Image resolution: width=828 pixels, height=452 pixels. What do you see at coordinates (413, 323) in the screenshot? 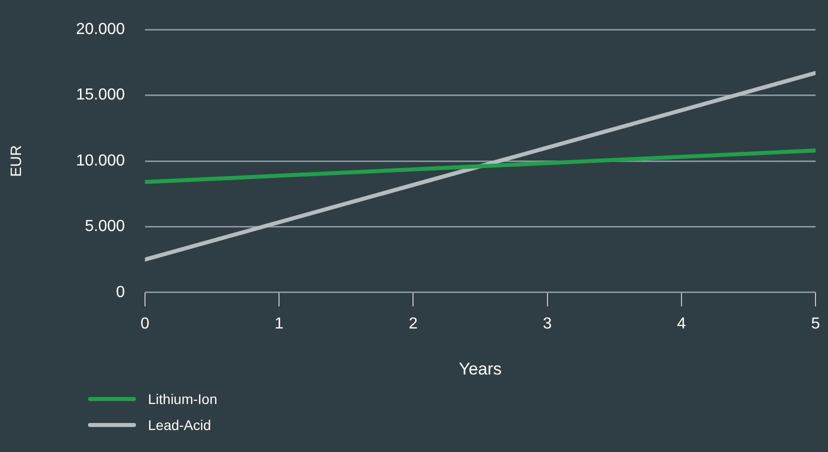
I see `x-tick-label: 2` at bounding box center [413, 323].